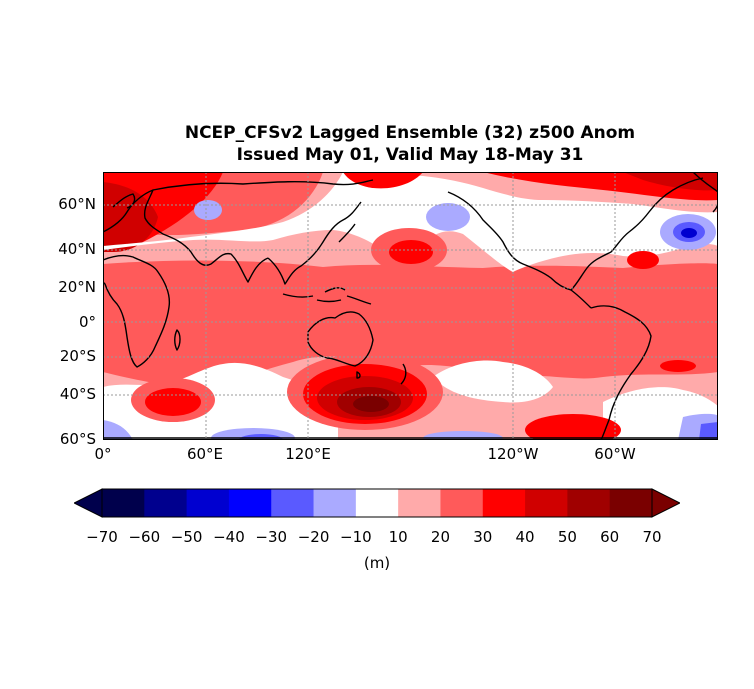 Image resolution: width=754 pixels, height=689 pixels. What do you see at coordinates (356, 537) in the screenshot?
I see `colorbar-tick-label: −10` at bounding box center [356, 537].